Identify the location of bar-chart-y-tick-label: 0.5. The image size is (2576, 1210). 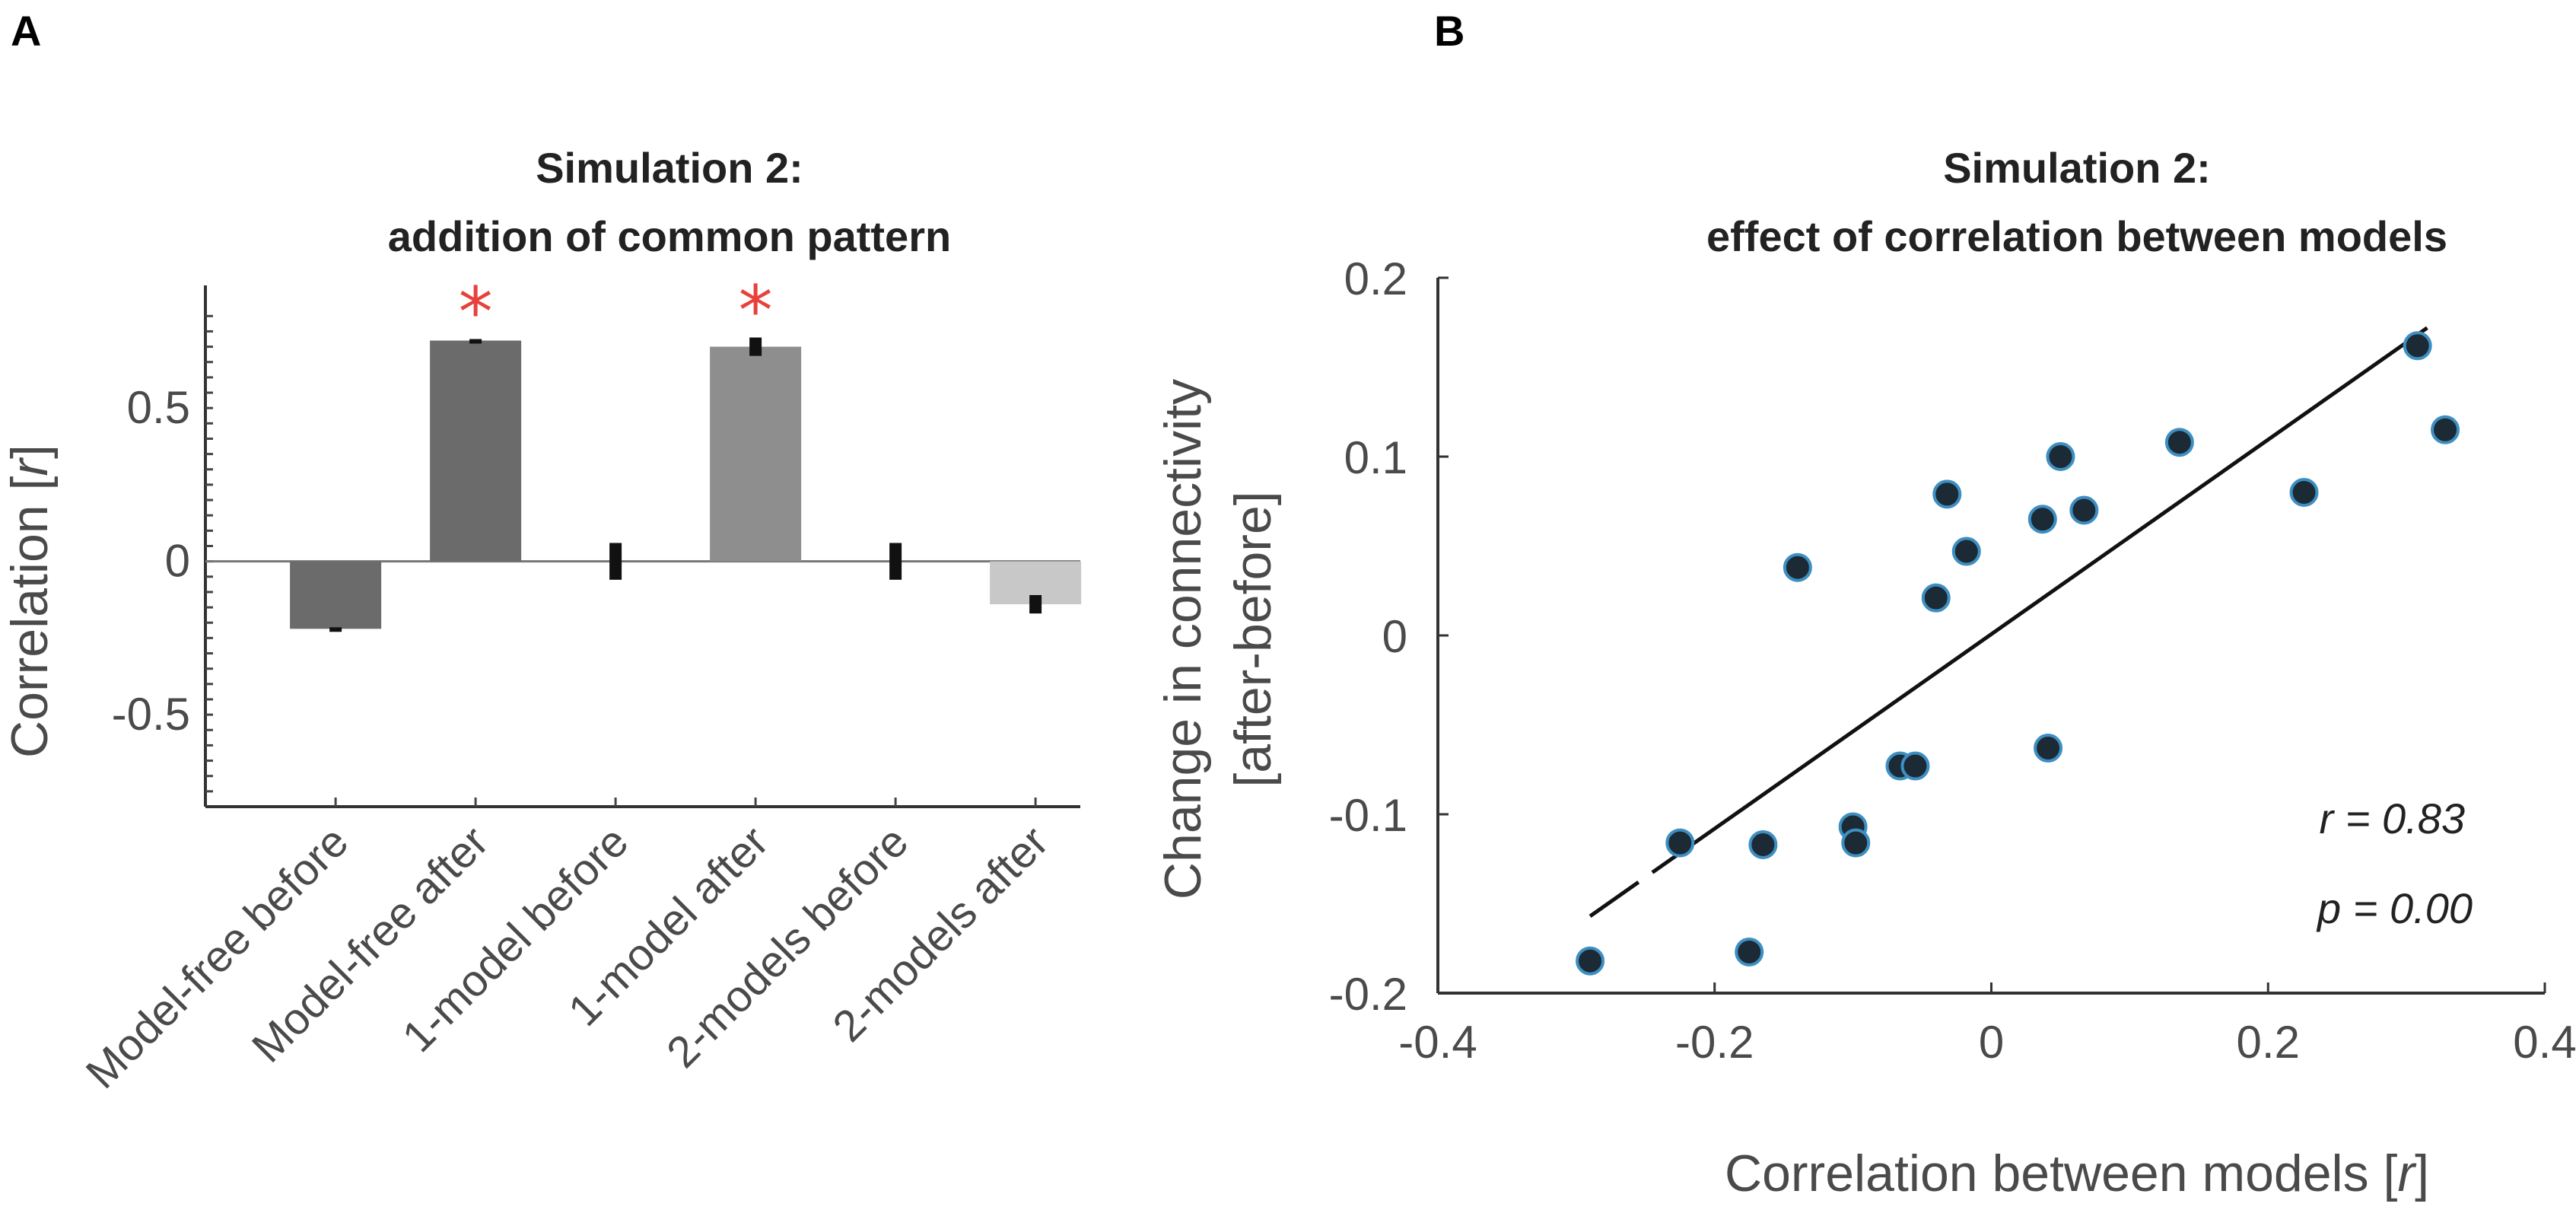
(159, 407).